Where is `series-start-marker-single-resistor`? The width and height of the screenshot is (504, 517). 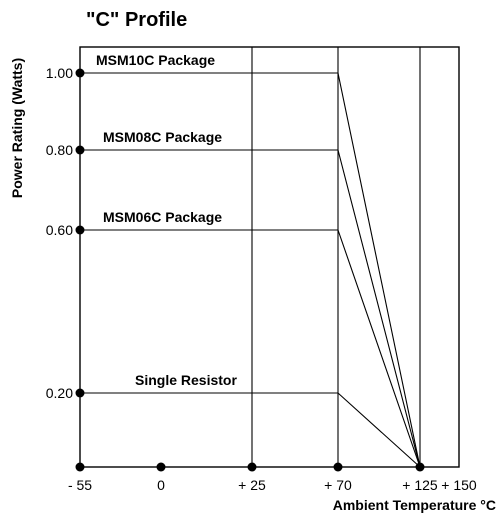 series-start-marker-single-resistor is located at coordinates (80, 393).